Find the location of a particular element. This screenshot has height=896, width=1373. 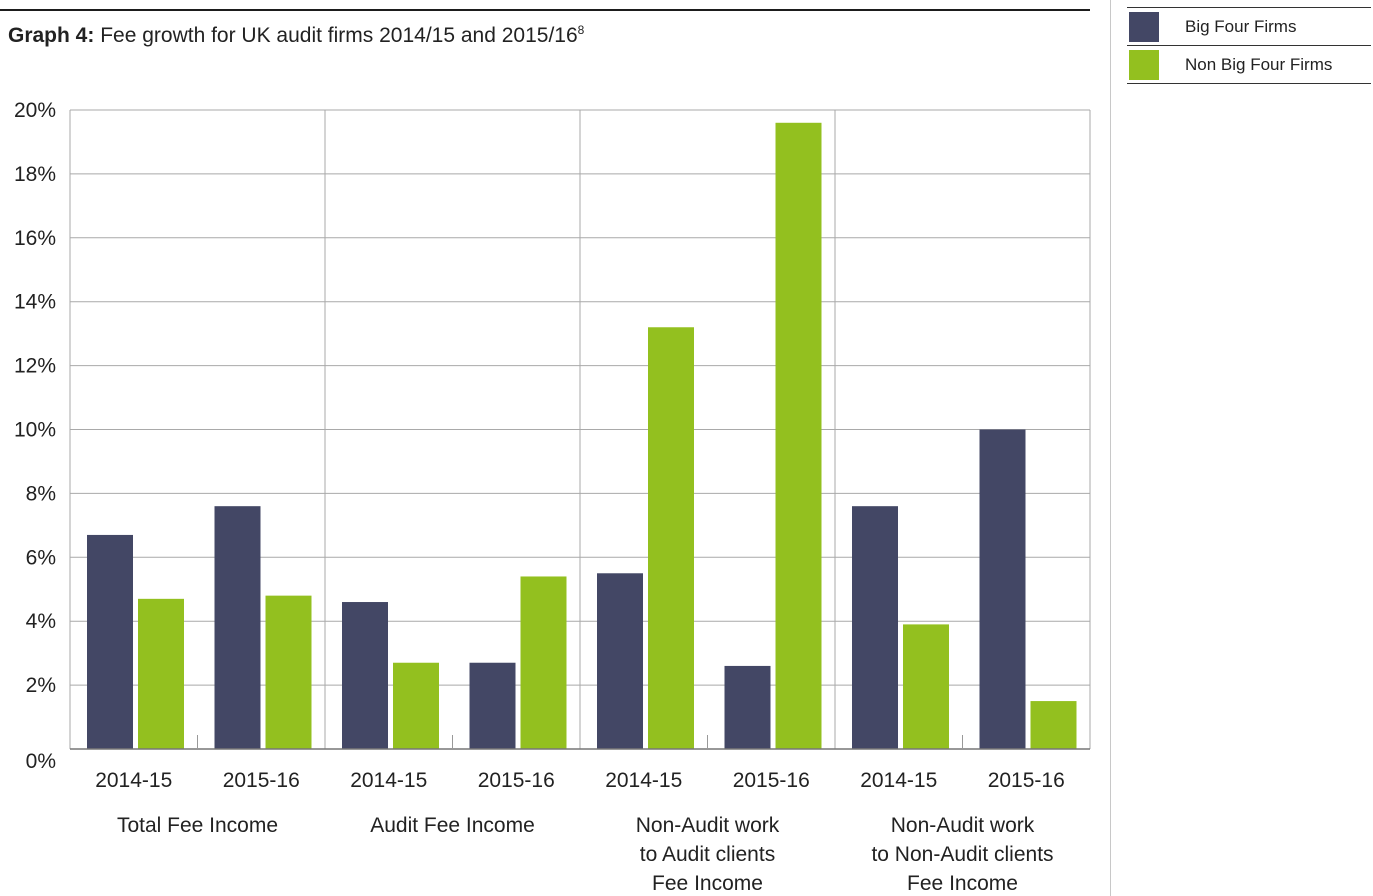

legend: Big Four Firms Non Big Four Firms is located at coordinates (1249, 45).